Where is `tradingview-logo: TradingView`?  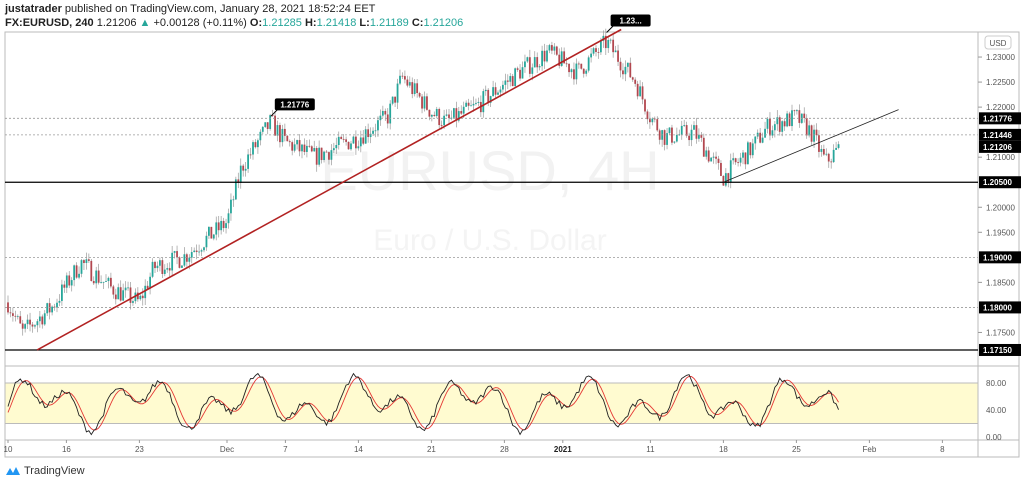 tradingview-logo: TradingView is located at coordinates (45, 471).